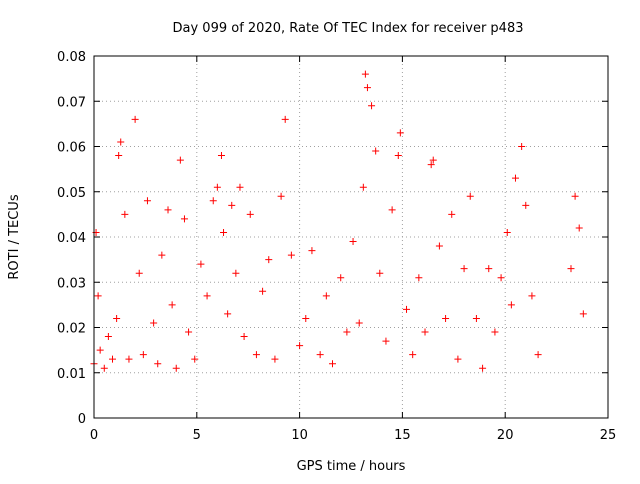 The image size is (640, 484). What do you see at coordinates (505, 435) in the screenshot?
I see `x-tick-label: 20` at bounding box center [505, 435].